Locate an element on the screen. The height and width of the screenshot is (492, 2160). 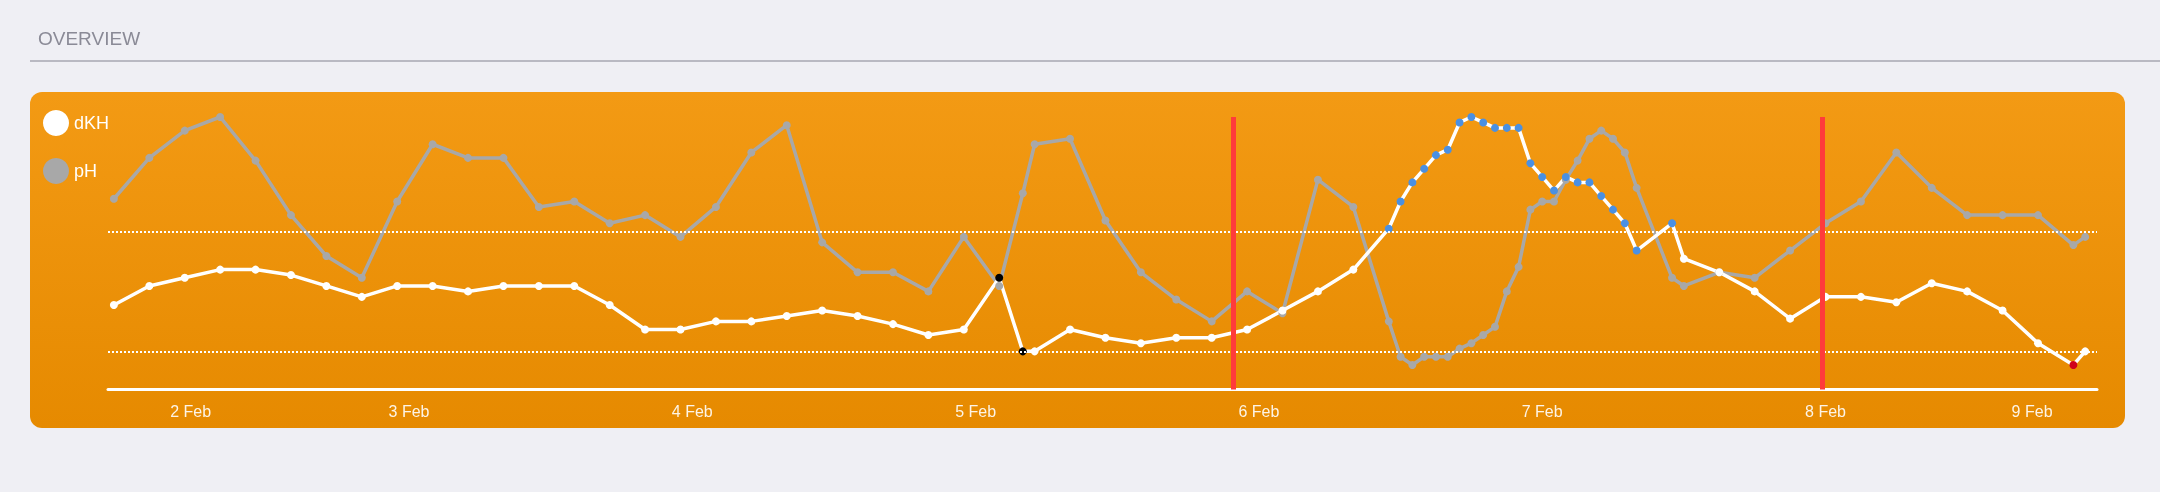
chart-title: OVERVIEW is located at coordinates (89, 38).